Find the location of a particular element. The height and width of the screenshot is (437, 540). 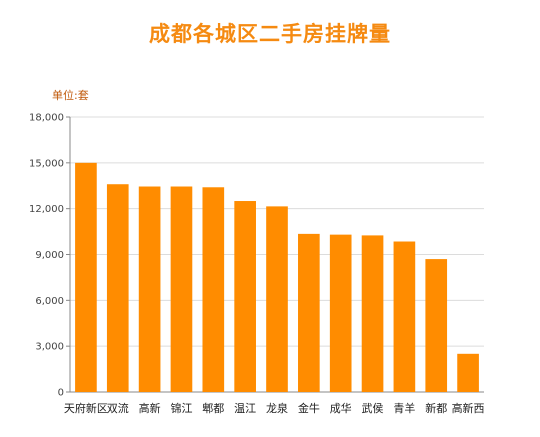

y-tick-label: 3,000 is located at coordinates (49, 347).